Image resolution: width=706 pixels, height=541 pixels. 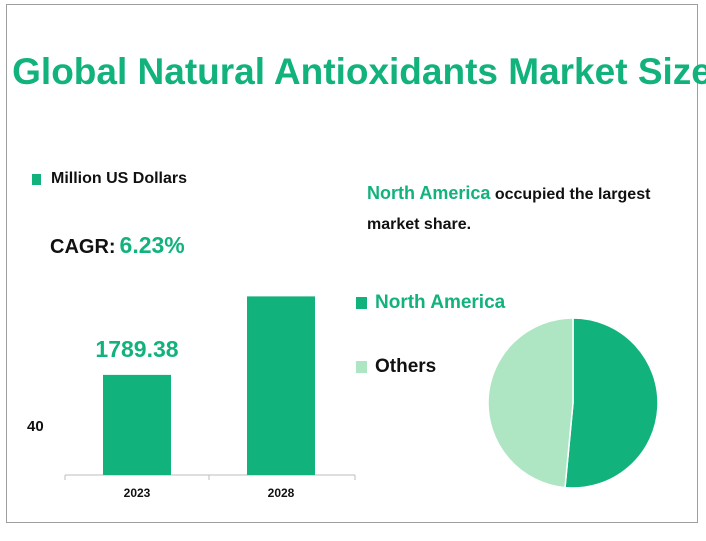 I want to click on pie-legend-others: Others, so click(x=396, y=367).